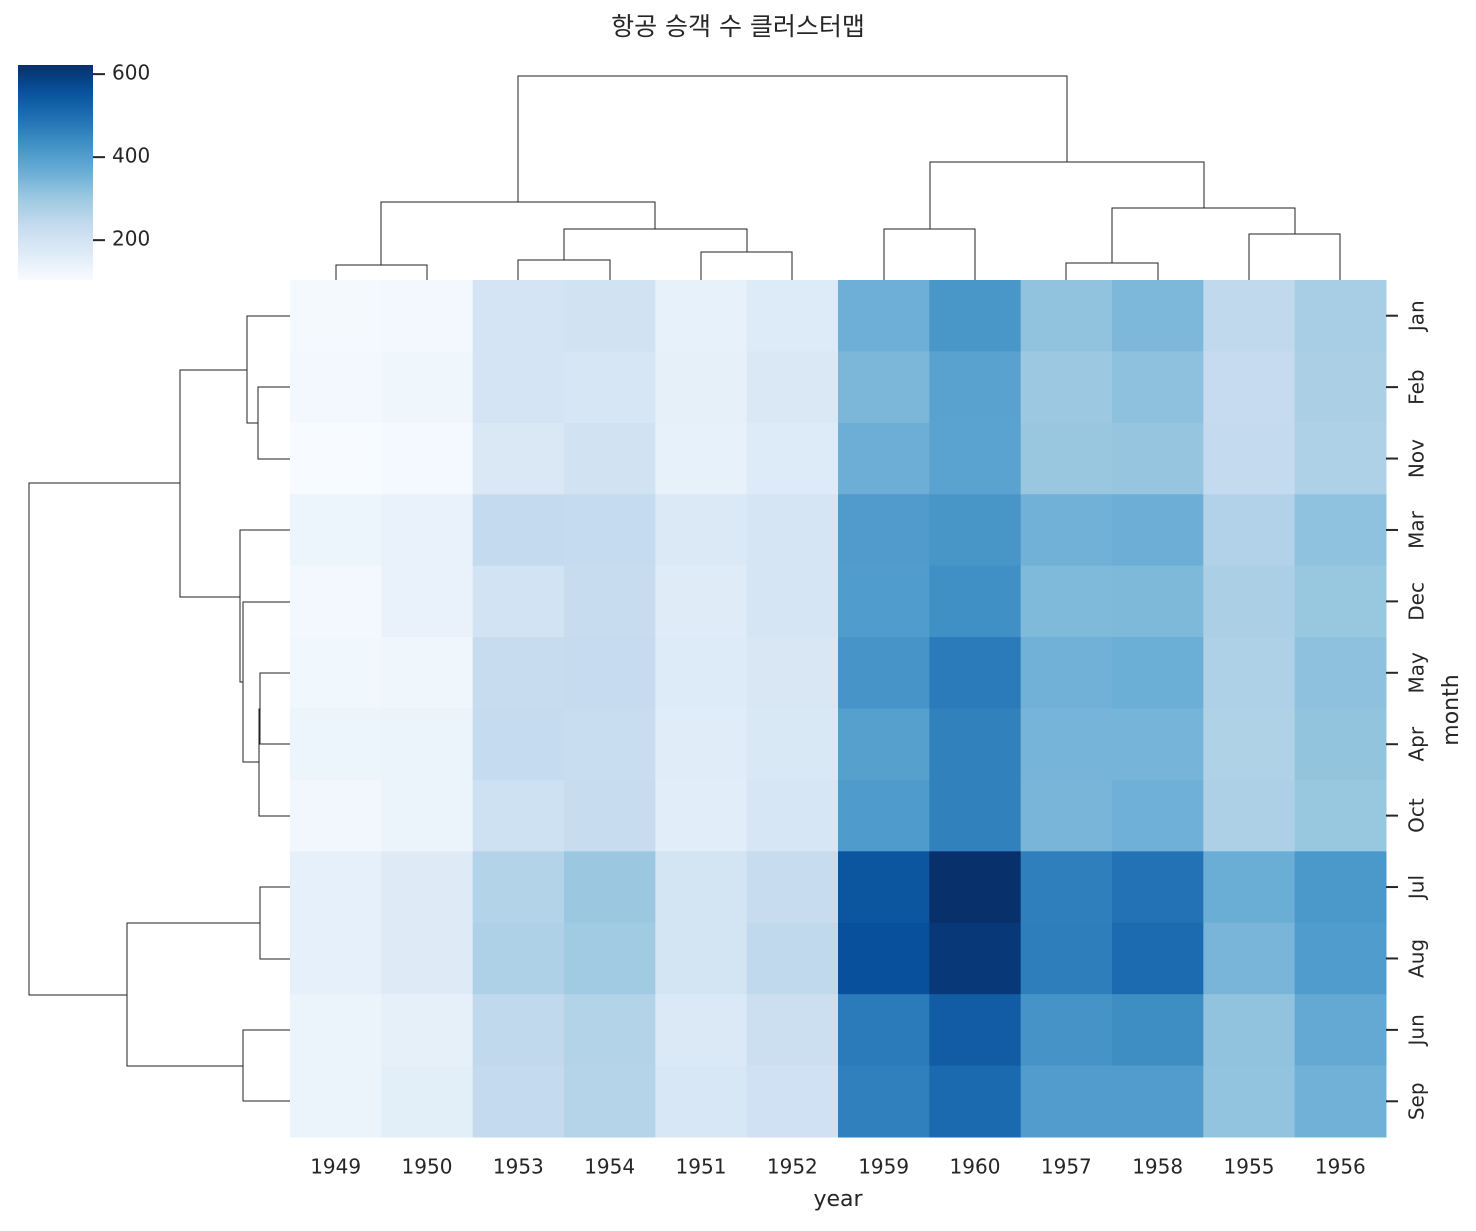  Describe the element at coordinates (427, 1167) in the screenshot. I see `x-tick-label: 1950` at that location.